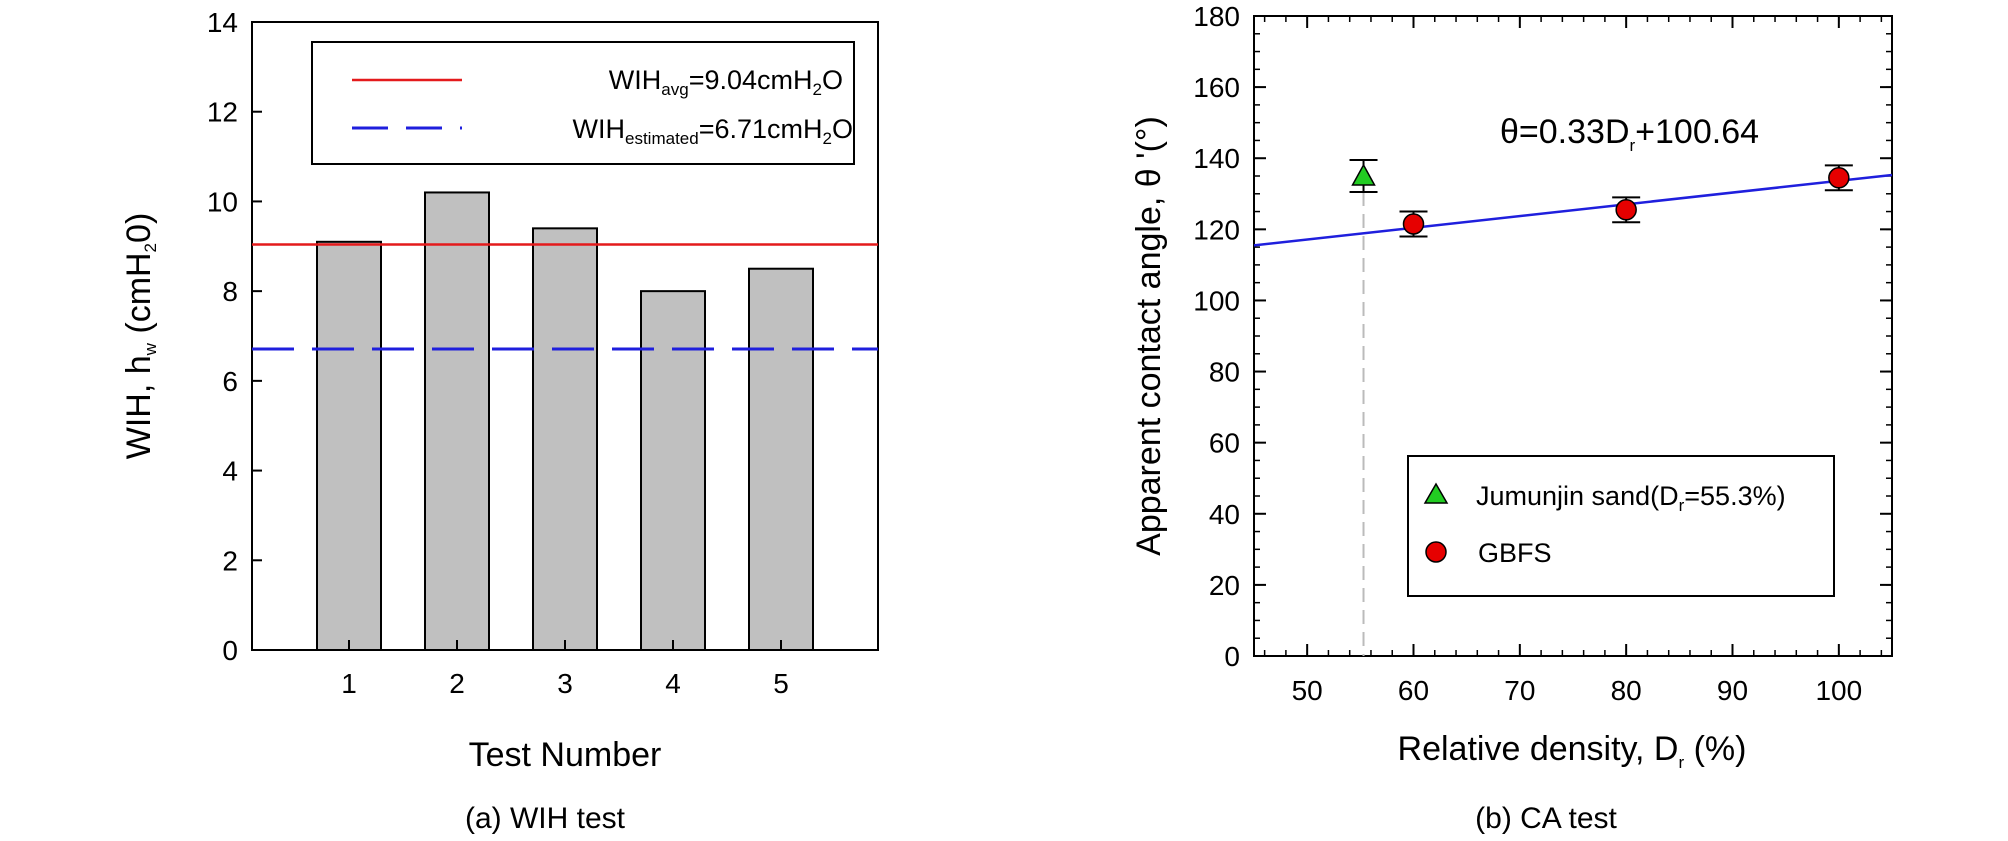 This screenshot has height=841, width=2008. I want to click on legend-label-jumunjin: Jumunjin sand(Dr=55.3%), so click(1631, 498).